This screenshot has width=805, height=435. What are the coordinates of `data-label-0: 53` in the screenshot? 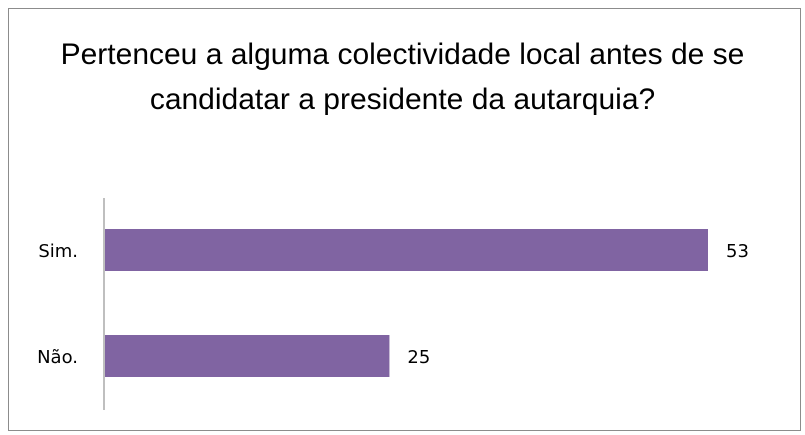 It's located at (737, 251).